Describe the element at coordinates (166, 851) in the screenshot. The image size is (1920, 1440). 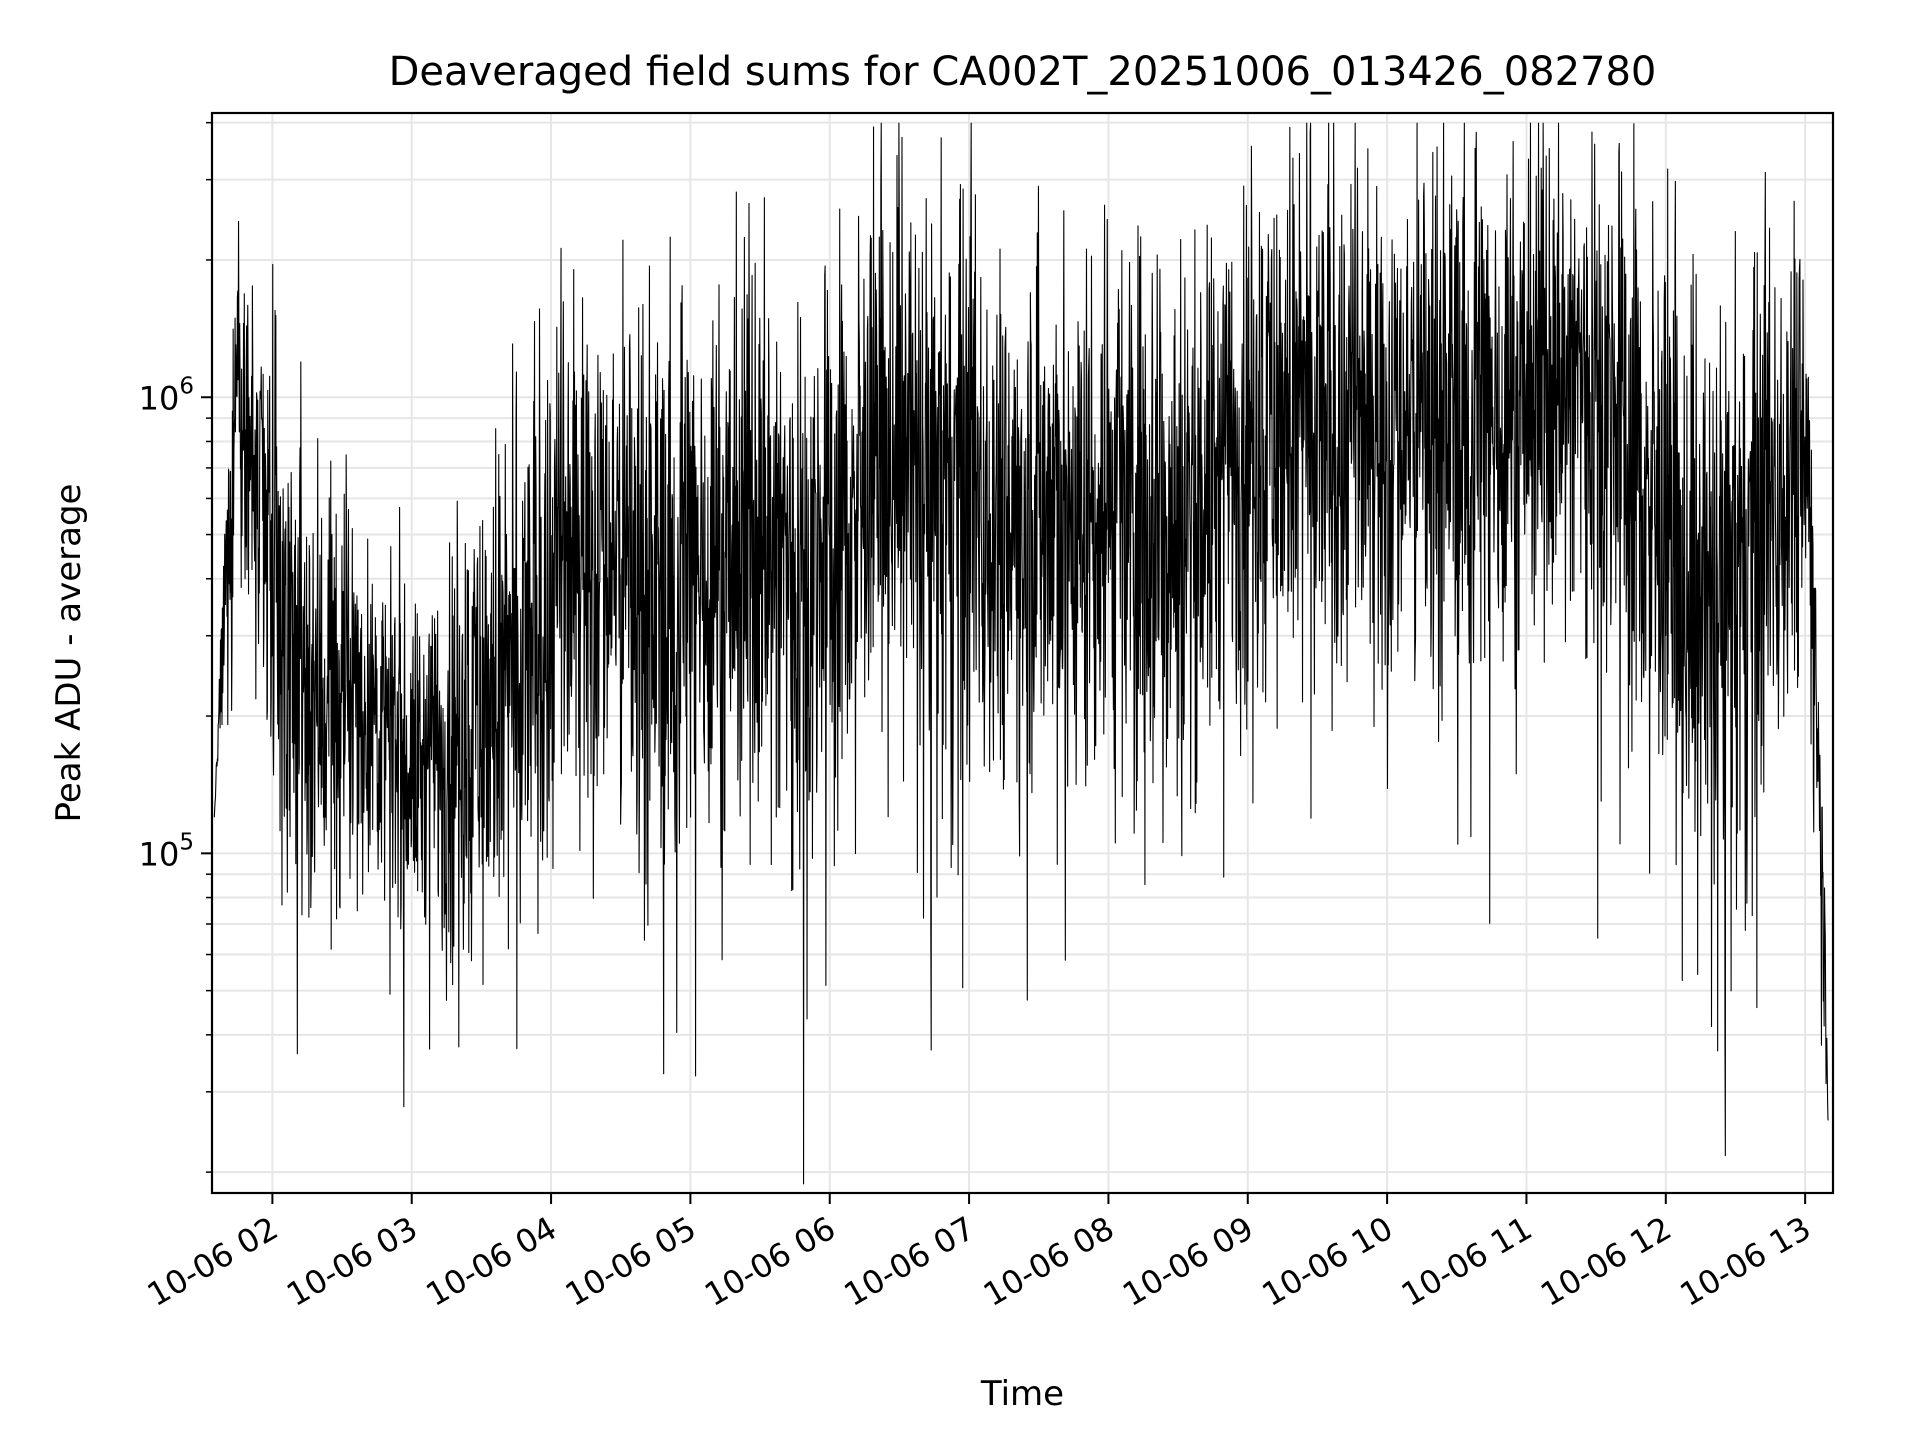
I see `y-tick-label: 10⁵` at that location.